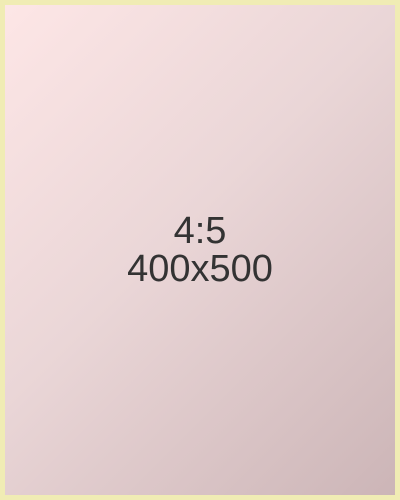 This screenshot has height=500, width=400. I want to click on placeholder-label: 4:5 400x500, so click(200, 250).